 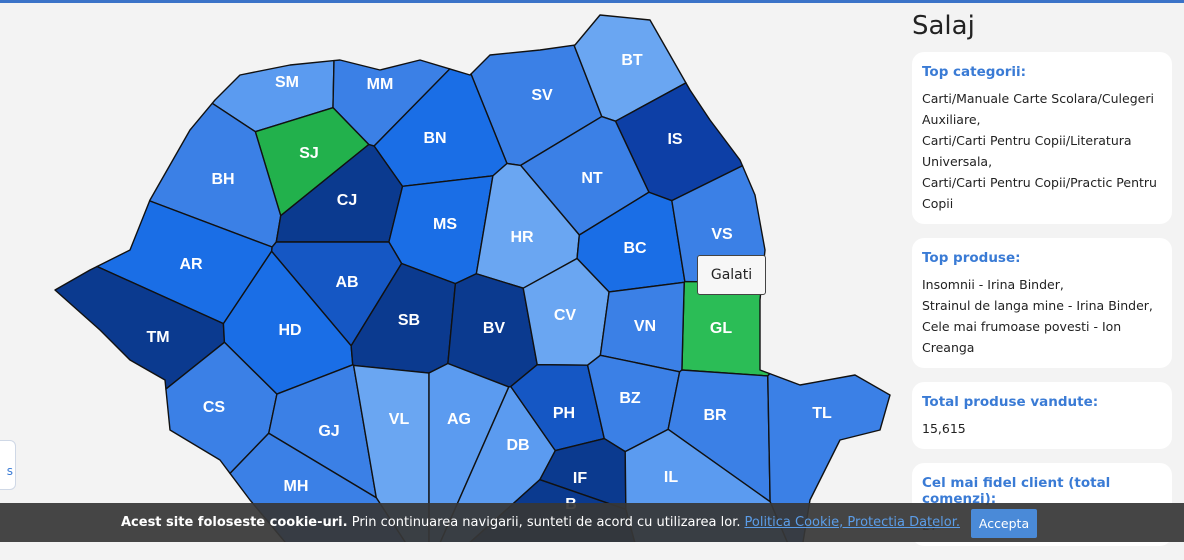 What do you see at coordinates (8, 465) in the screenshot?
I see `side-tab: s` at bounding box center [8, 465].